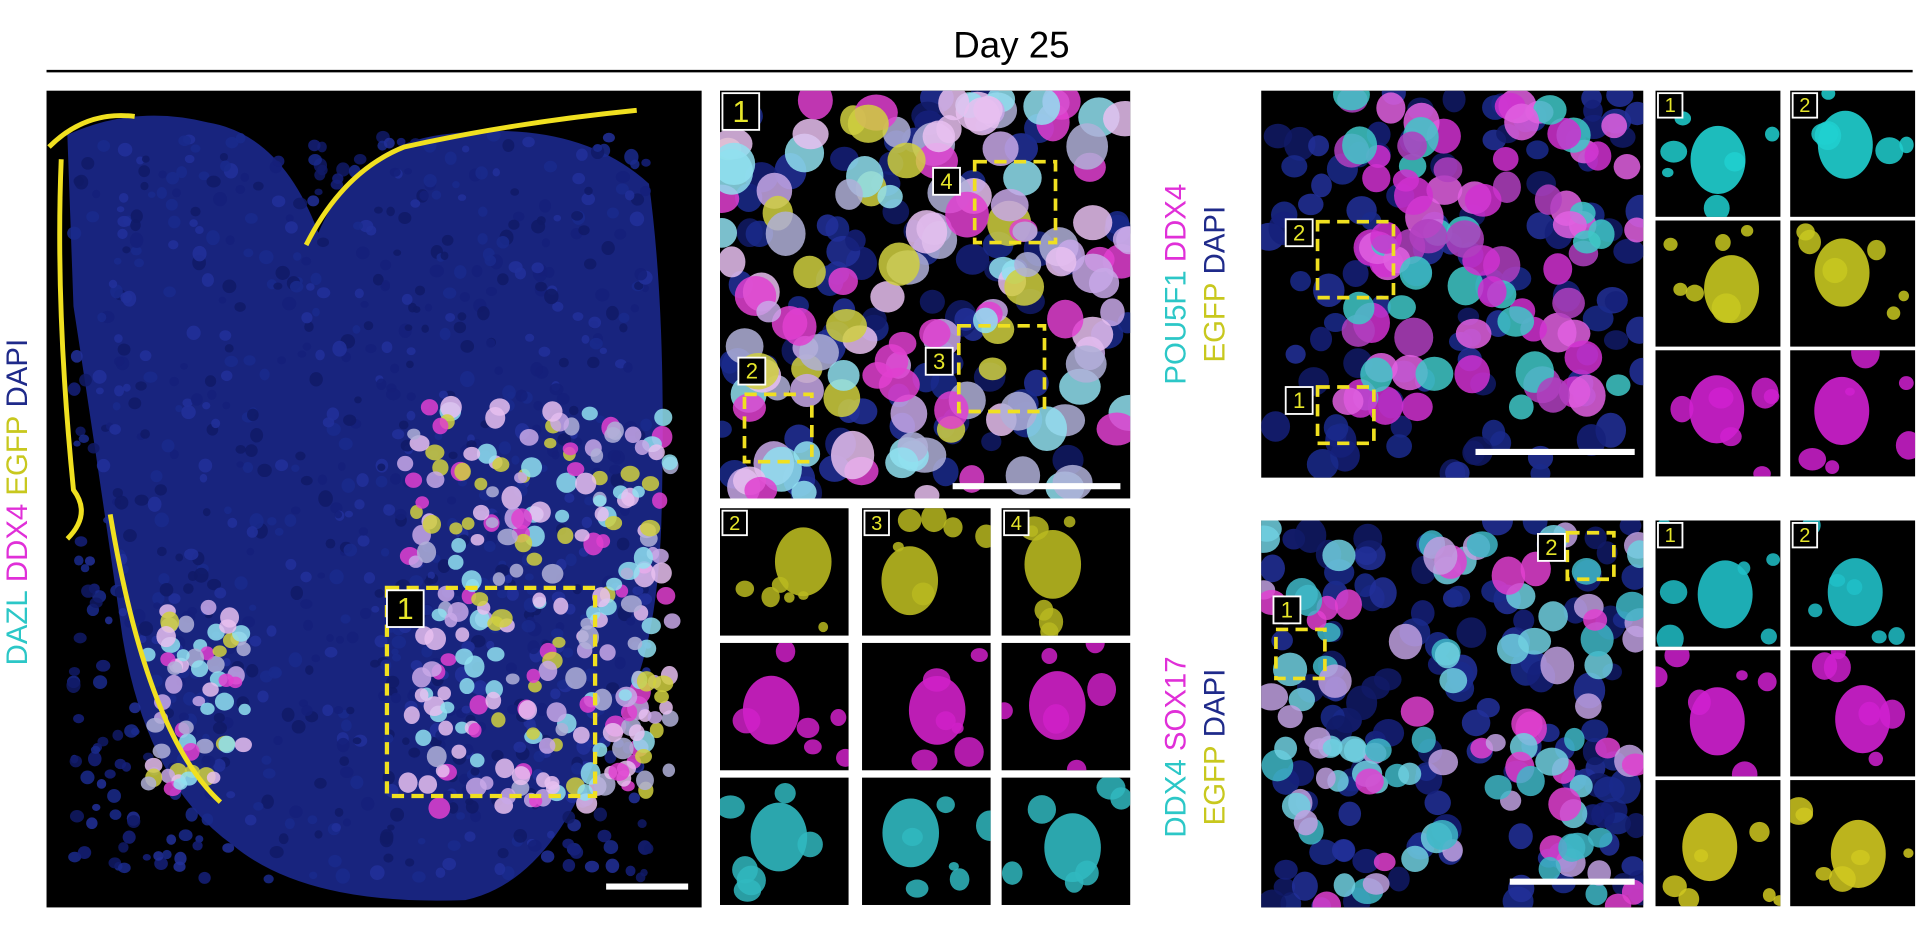  What do you see at coordinates (1345, 415) in the screenshot?
I see `roi-box` at bounding box center [1345, 415].